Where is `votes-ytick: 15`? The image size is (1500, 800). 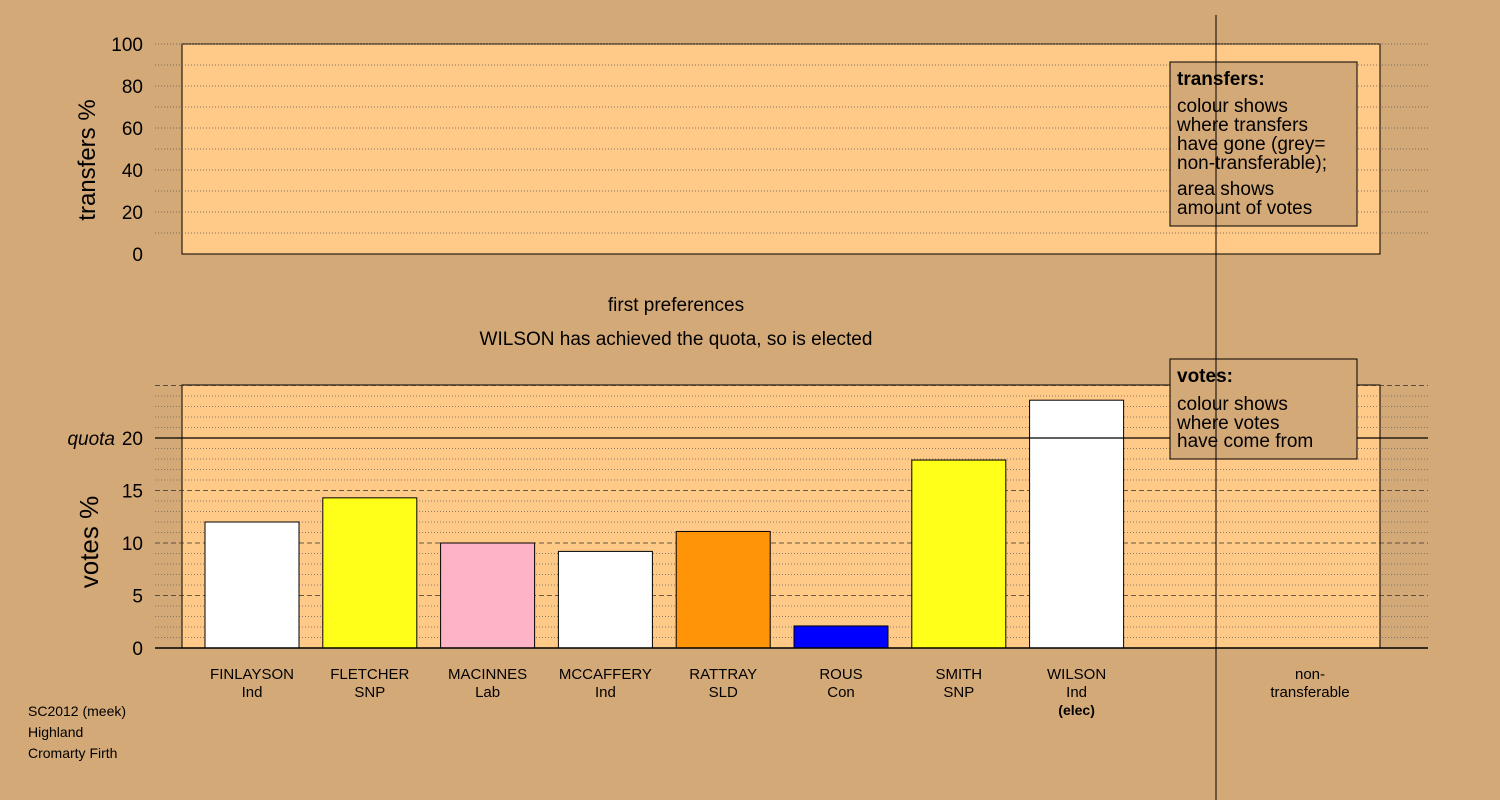
votes-ytick: 15 is located at coordinates (132, 492).